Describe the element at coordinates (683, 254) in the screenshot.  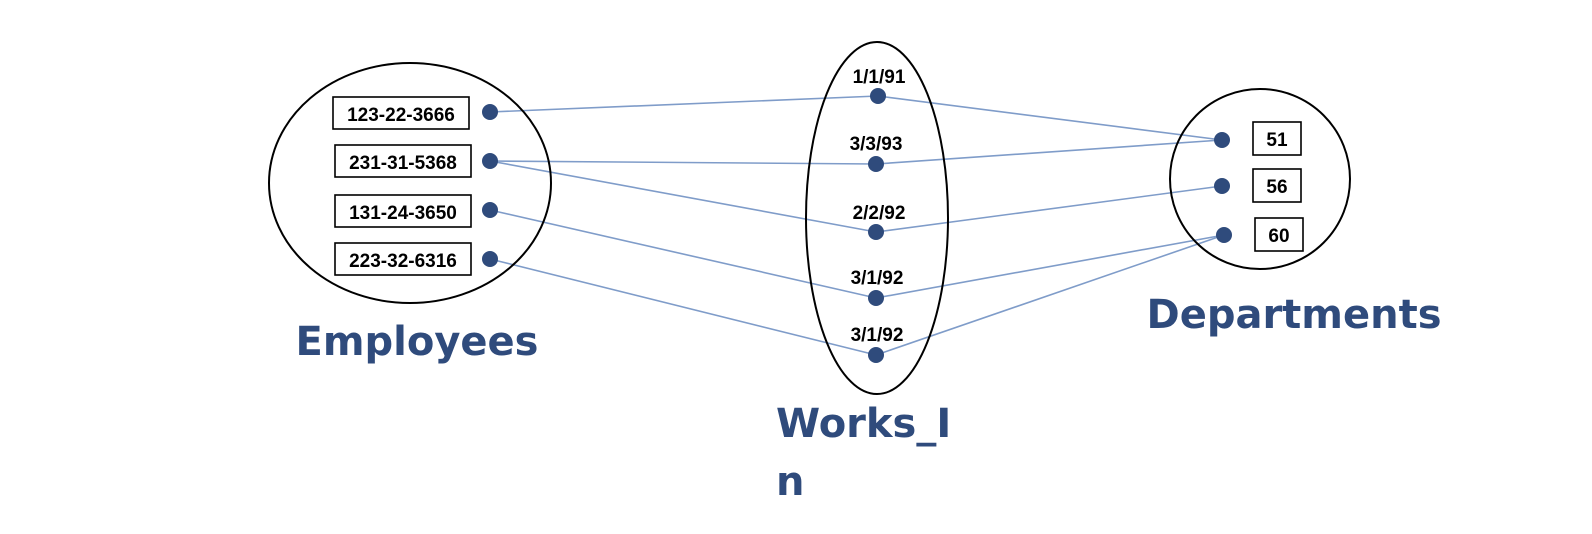
I see `link-emp3-rel4` at that location.